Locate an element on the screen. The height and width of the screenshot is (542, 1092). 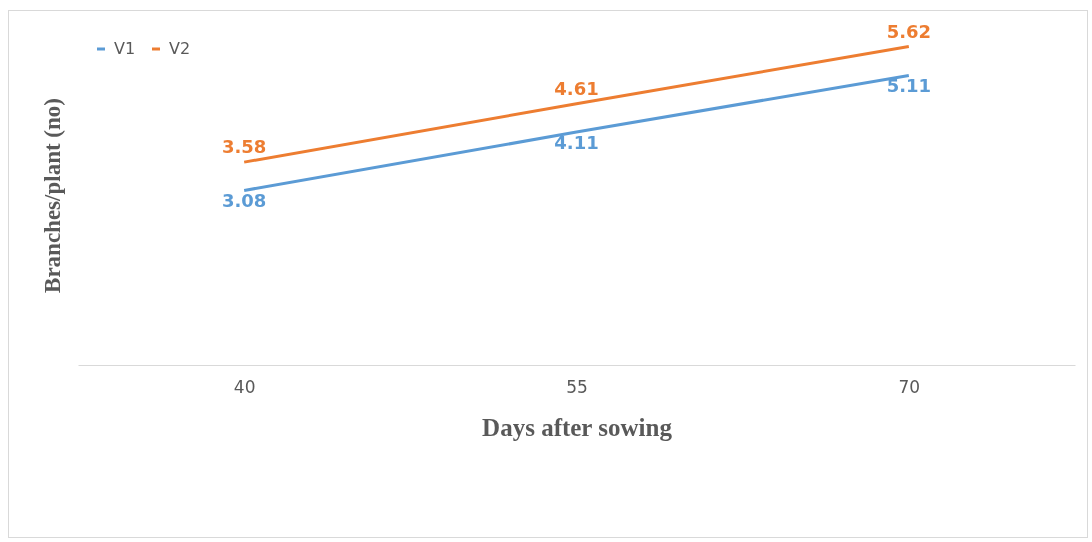
x-tick-label: 55 is located at coordinates (577, 386).